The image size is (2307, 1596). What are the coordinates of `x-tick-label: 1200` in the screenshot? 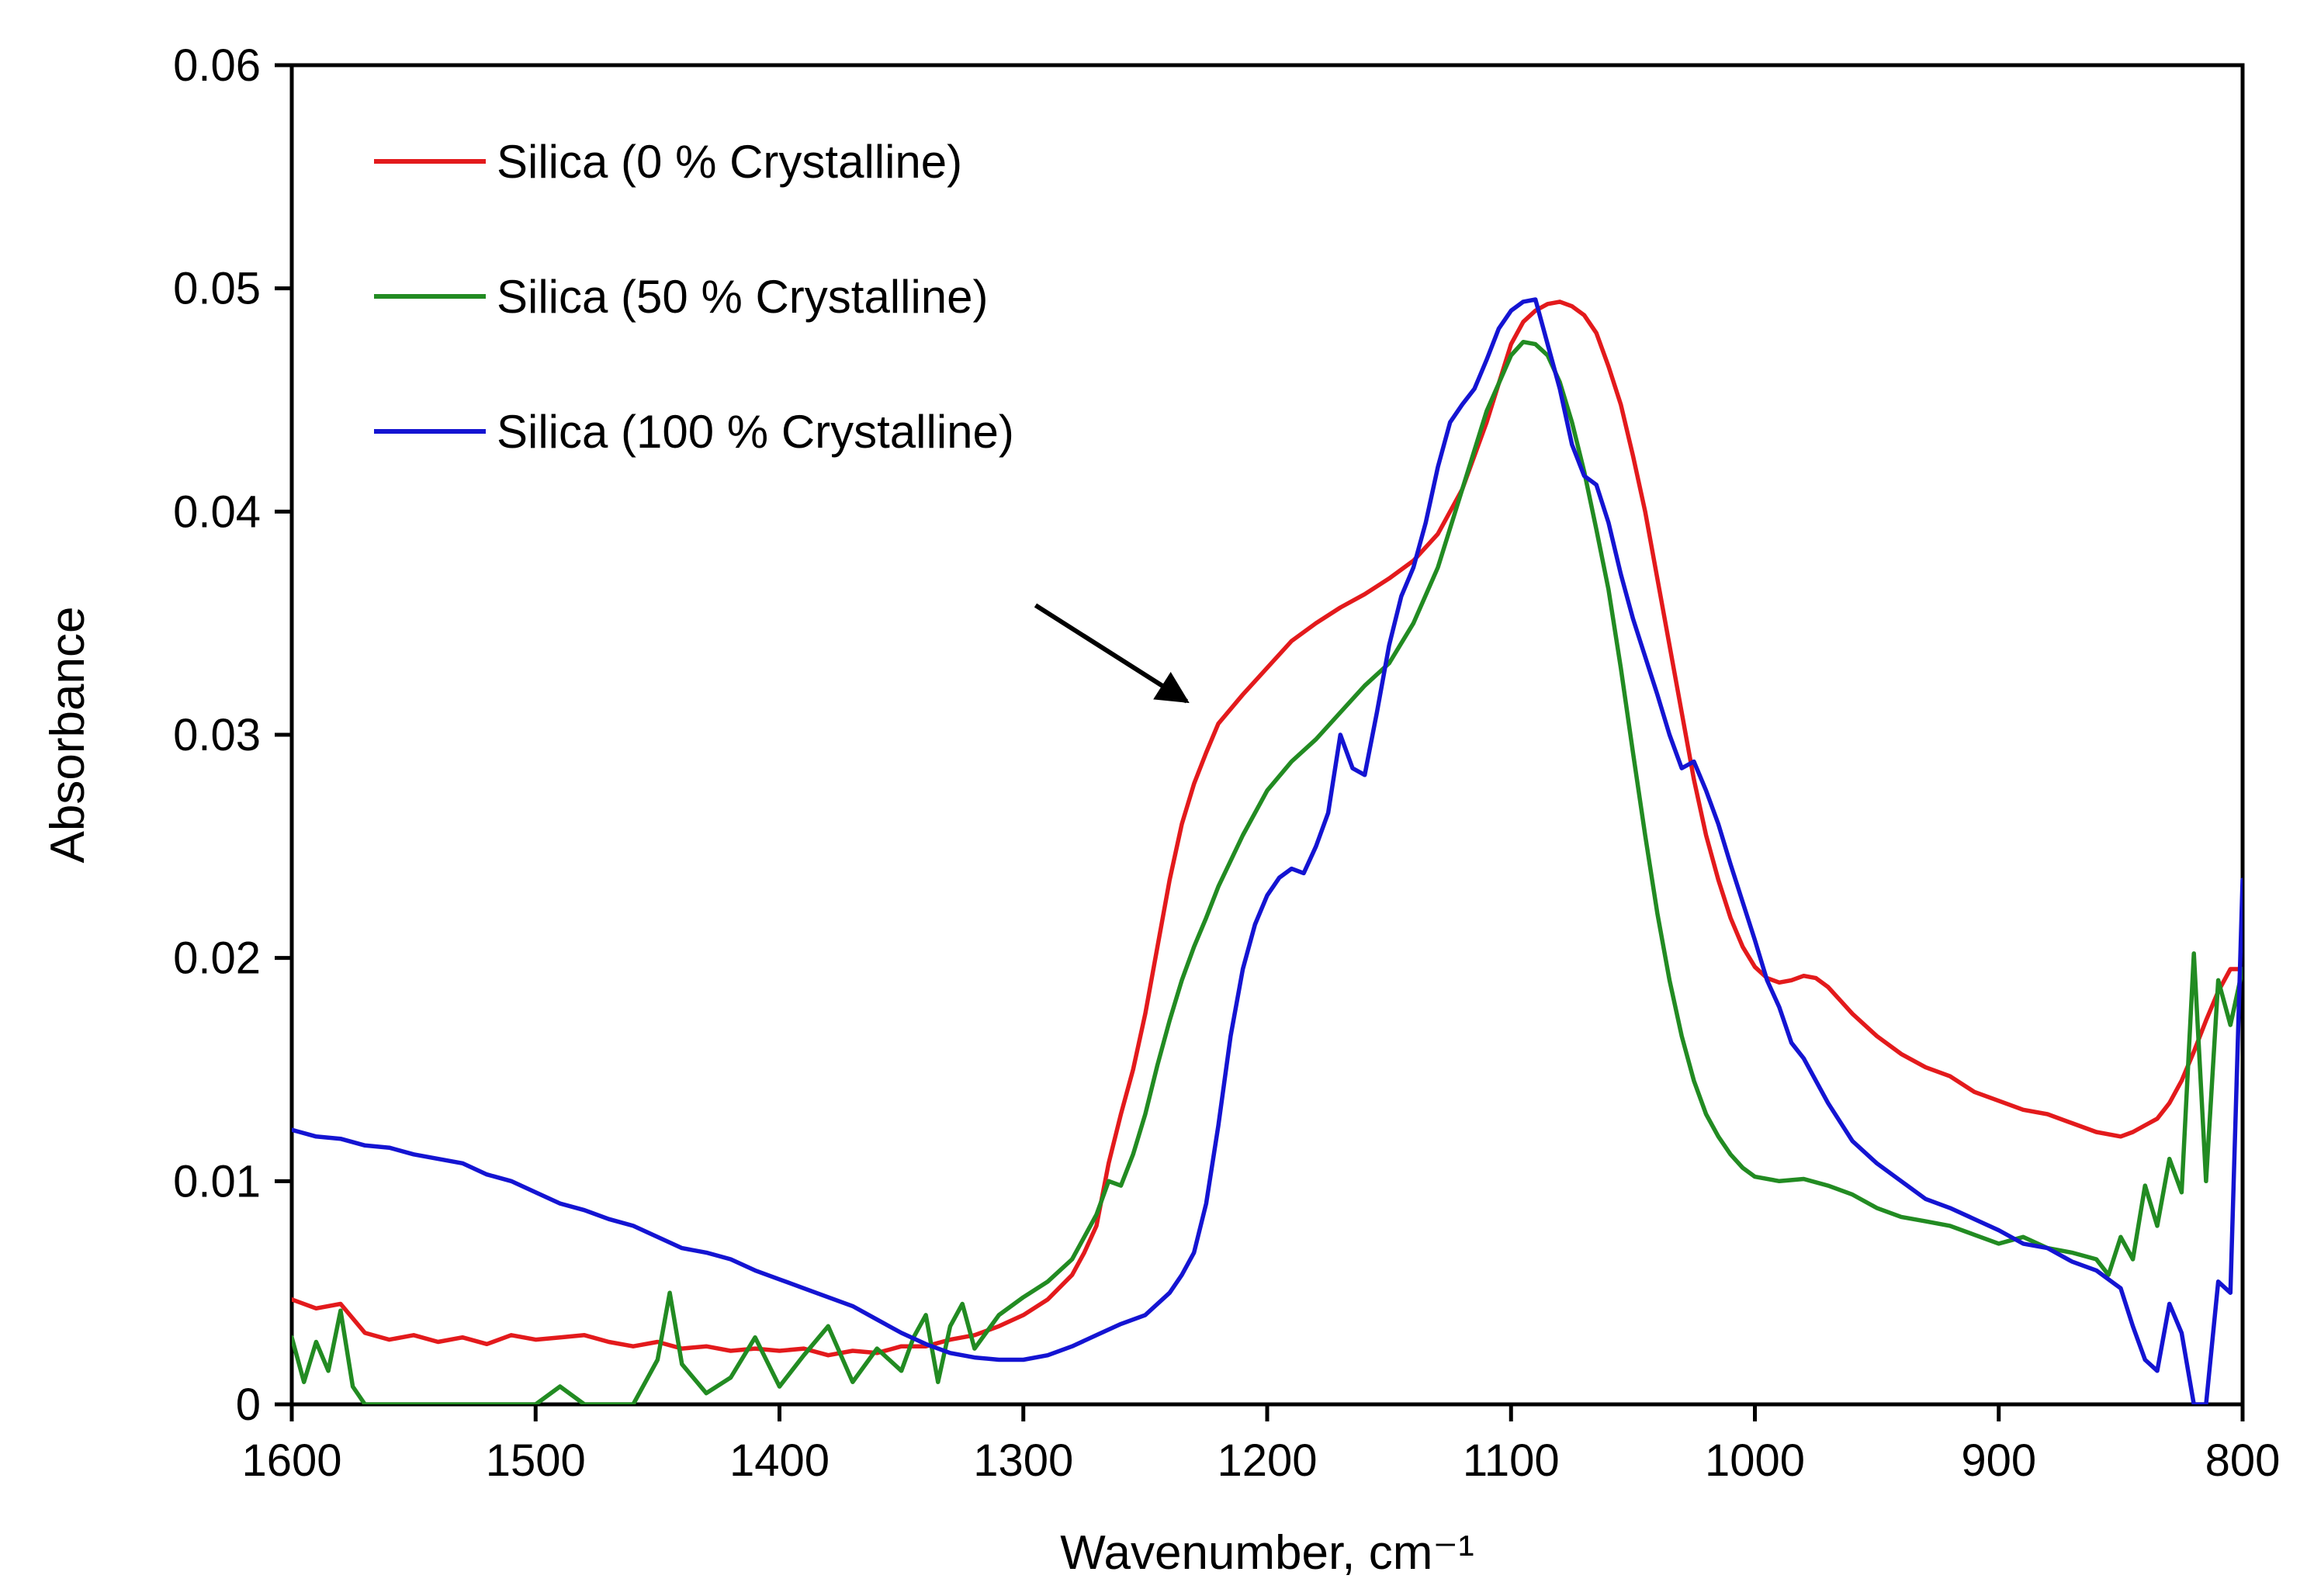 It's located at (1267, 1460).